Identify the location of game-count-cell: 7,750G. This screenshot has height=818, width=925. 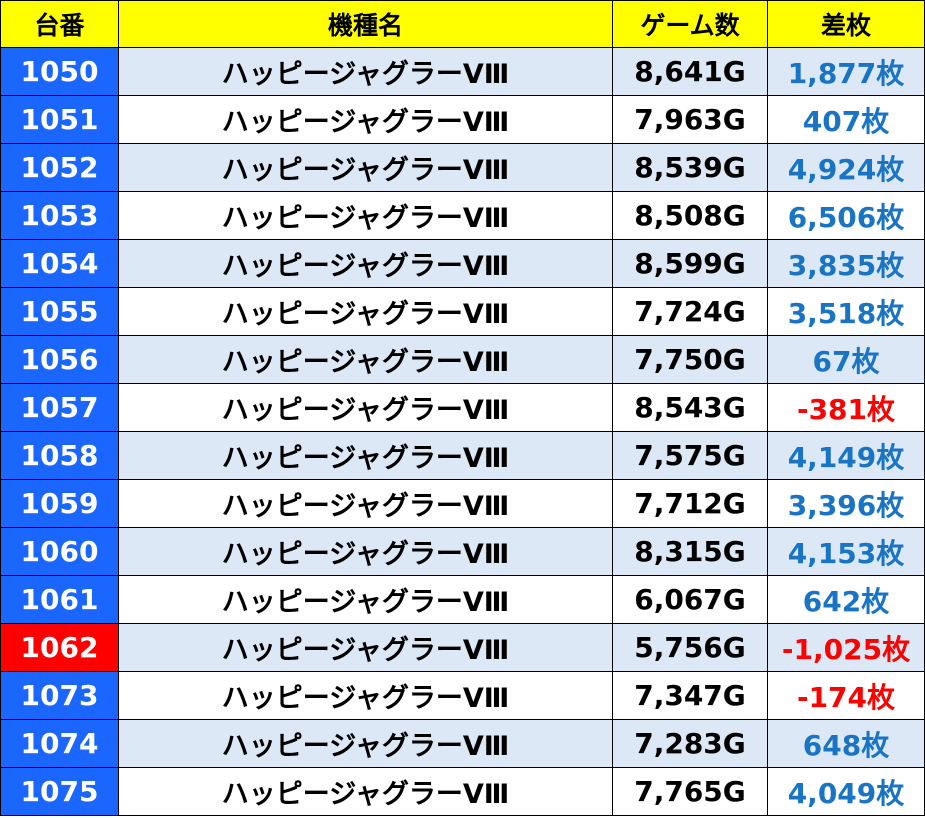
(690, 359).